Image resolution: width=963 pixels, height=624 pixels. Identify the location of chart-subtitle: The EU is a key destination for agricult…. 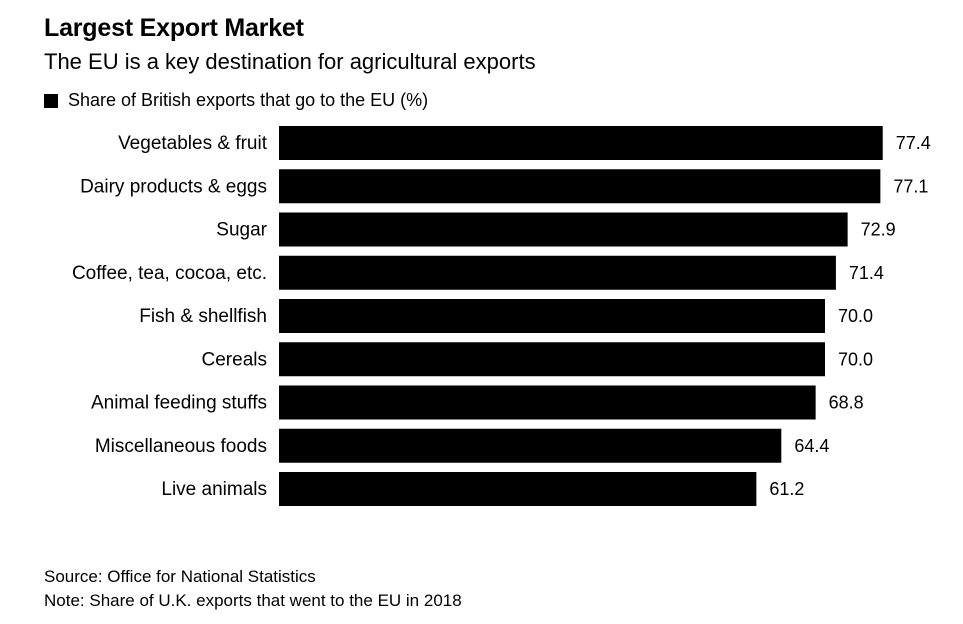
(290, 61).